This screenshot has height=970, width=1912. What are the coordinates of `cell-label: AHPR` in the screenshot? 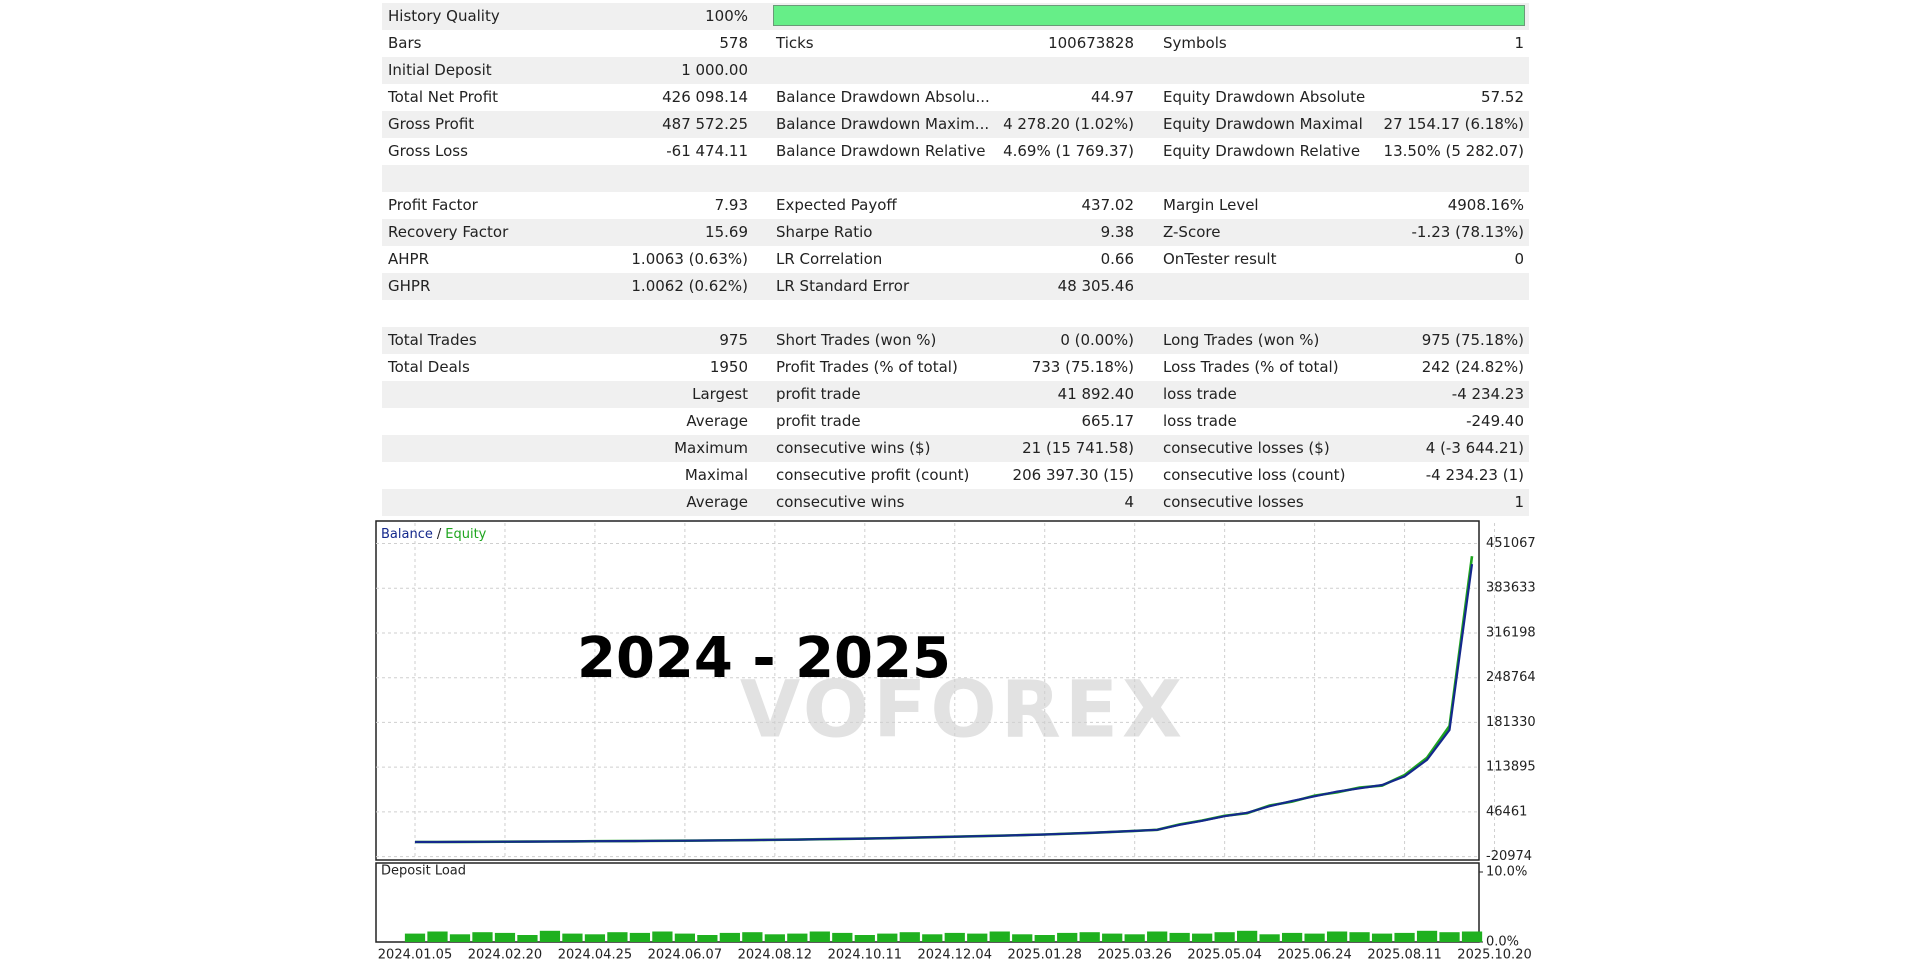 It's located at (409, 259).